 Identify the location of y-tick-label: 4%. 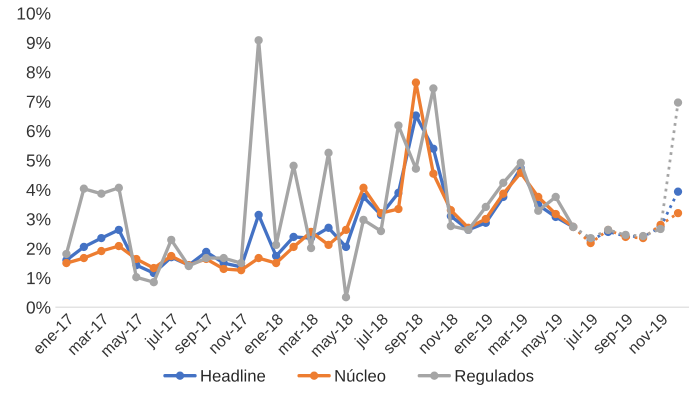
(38, 190).